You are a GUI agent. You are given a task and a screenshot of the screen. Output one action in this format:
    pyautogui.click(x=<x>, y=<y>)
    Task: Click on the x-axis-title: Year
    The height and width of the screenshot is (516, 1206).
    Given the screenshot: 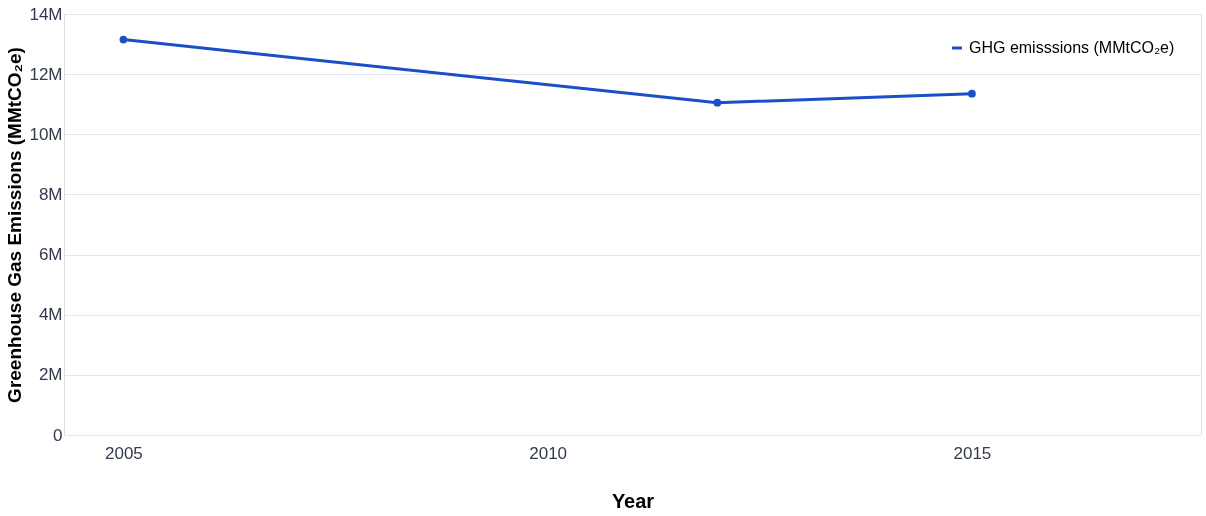 What is the action you would take?
    pyautogui.click(x=633, y=500)
    